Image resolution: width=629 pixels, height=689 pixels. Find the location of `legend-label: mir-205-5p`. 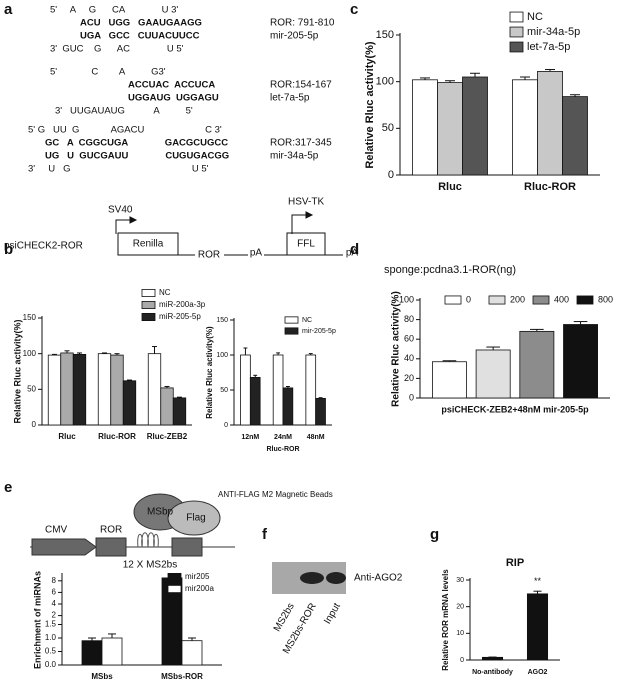

legend-label: mir-205-5p is located at coordinates (319, 331).